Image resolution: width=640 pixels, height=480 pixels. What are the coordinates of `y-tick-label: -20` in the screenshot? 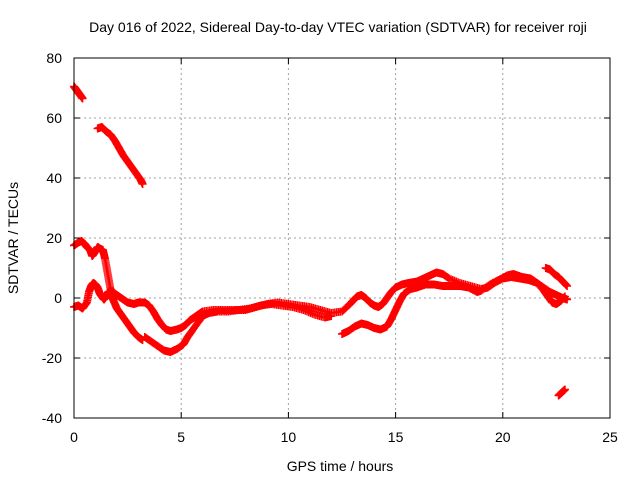 It's located at (52, 358).